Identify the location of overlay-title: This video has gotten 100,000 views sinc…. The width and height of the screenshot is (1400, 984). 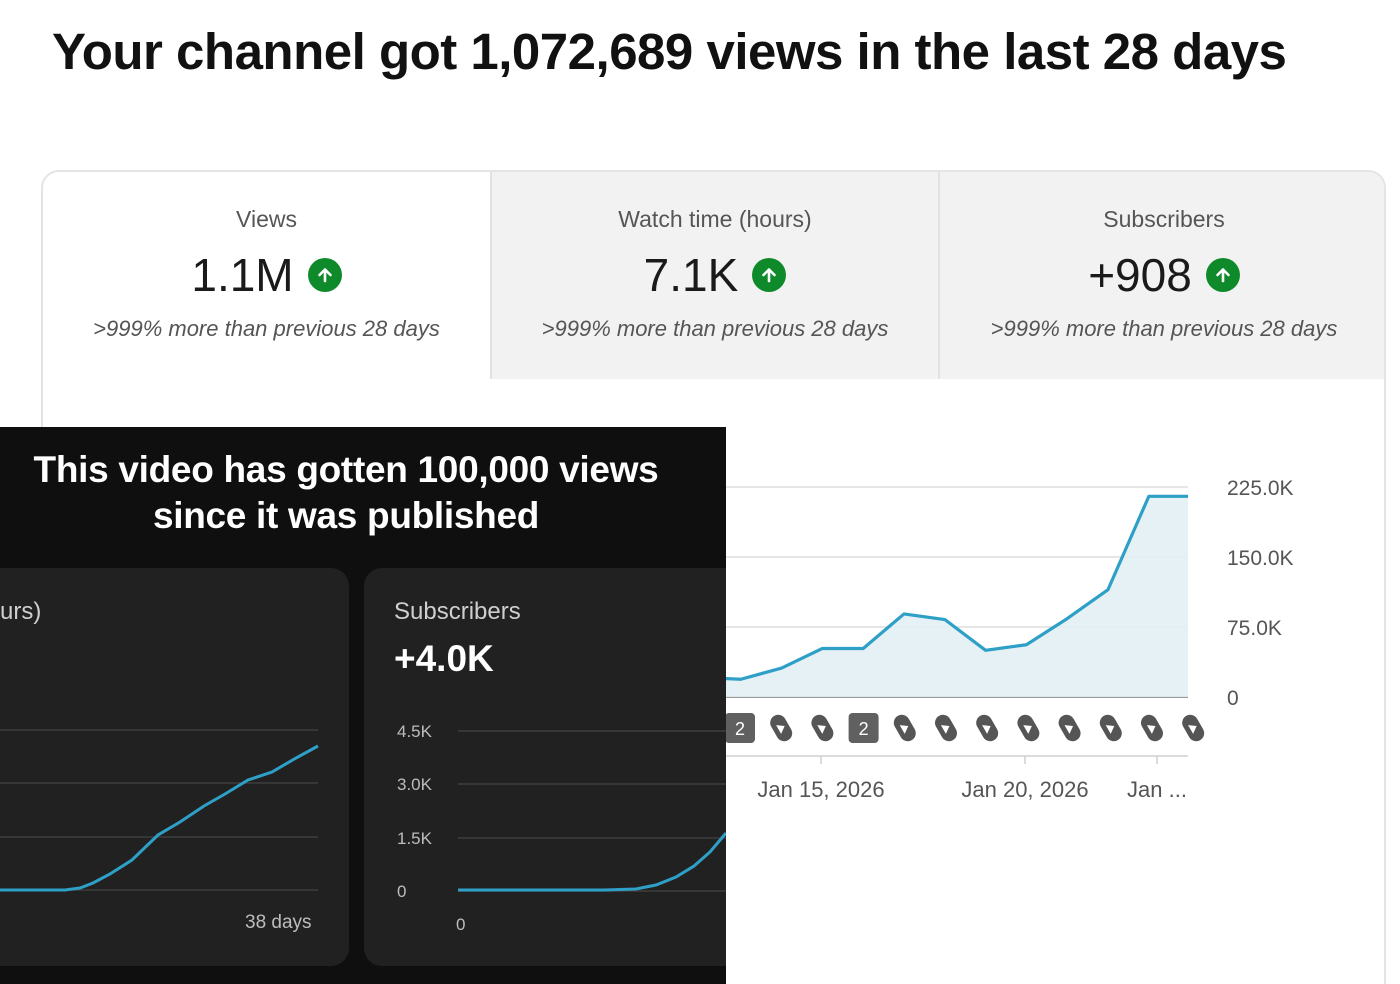
(346, 493).